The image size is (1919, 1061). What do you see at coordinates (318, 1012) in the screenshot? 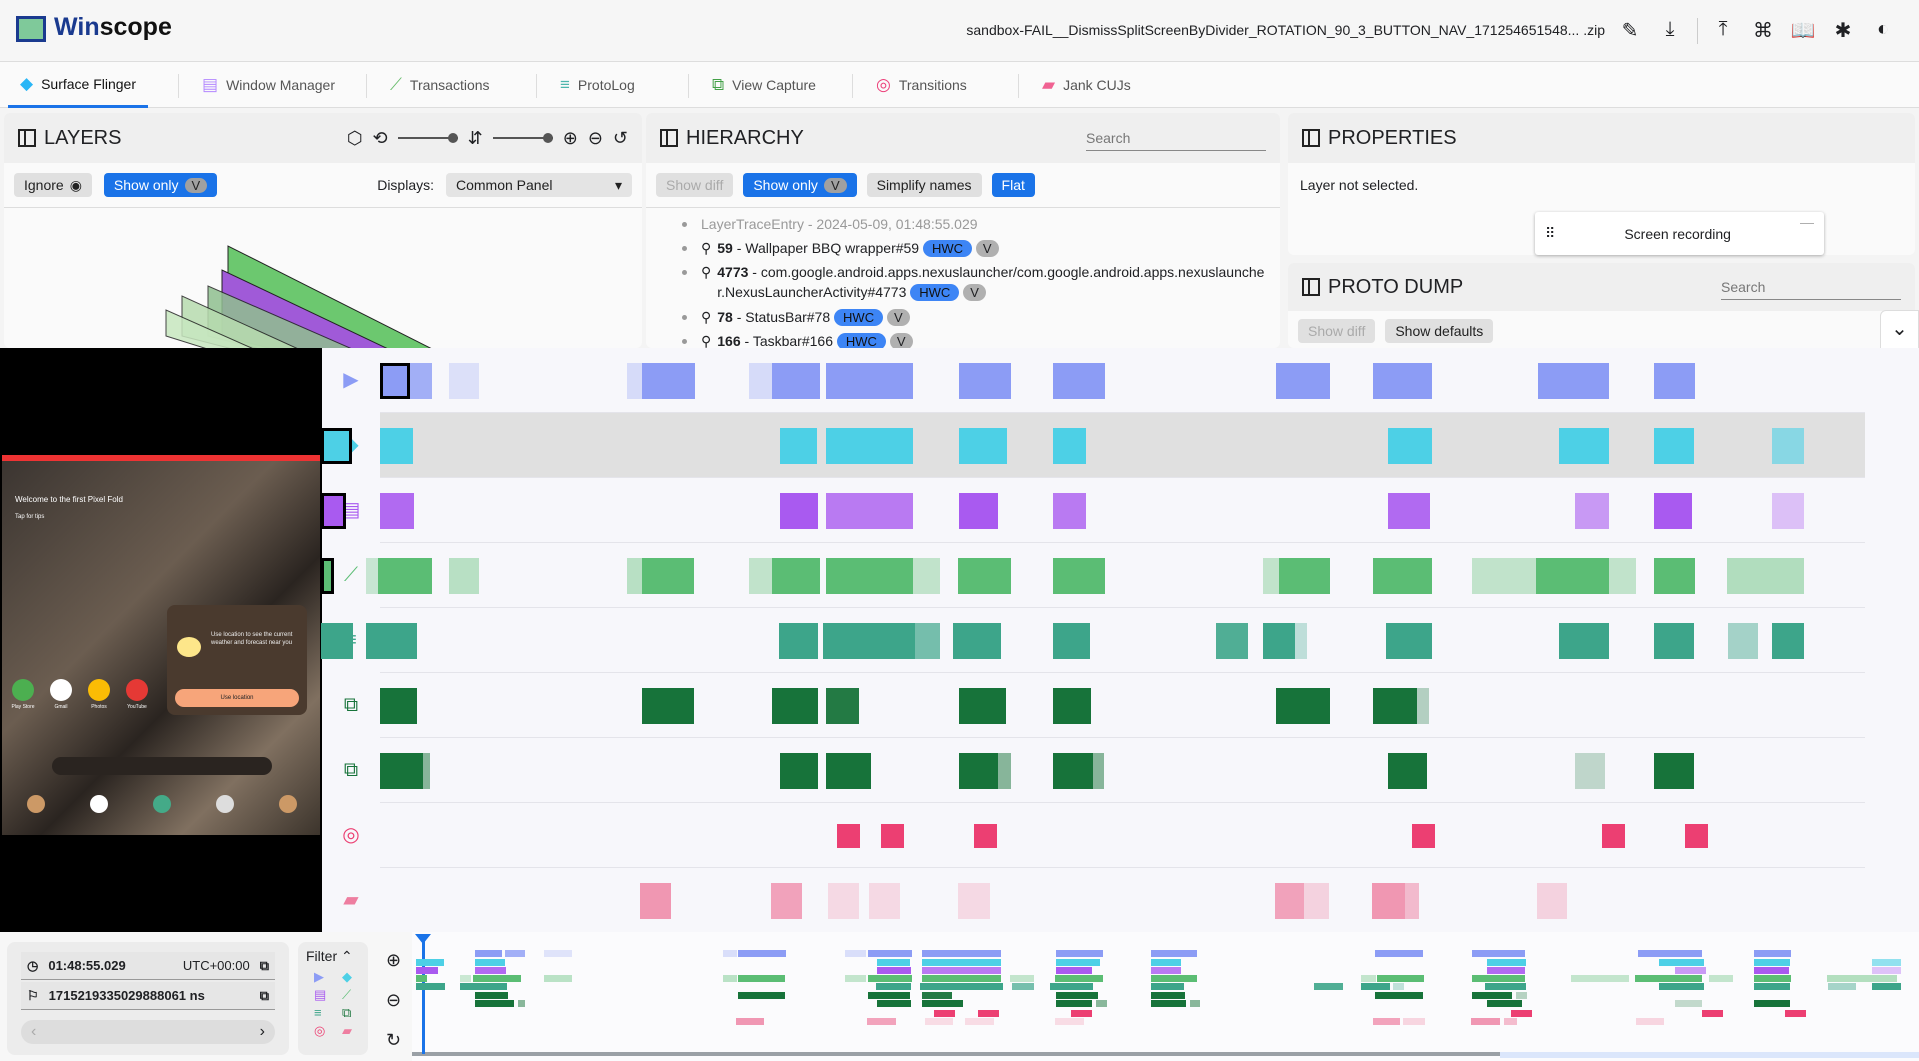
I see `filter-protolog-icon: ≡` at bounding box center [318, 1012].